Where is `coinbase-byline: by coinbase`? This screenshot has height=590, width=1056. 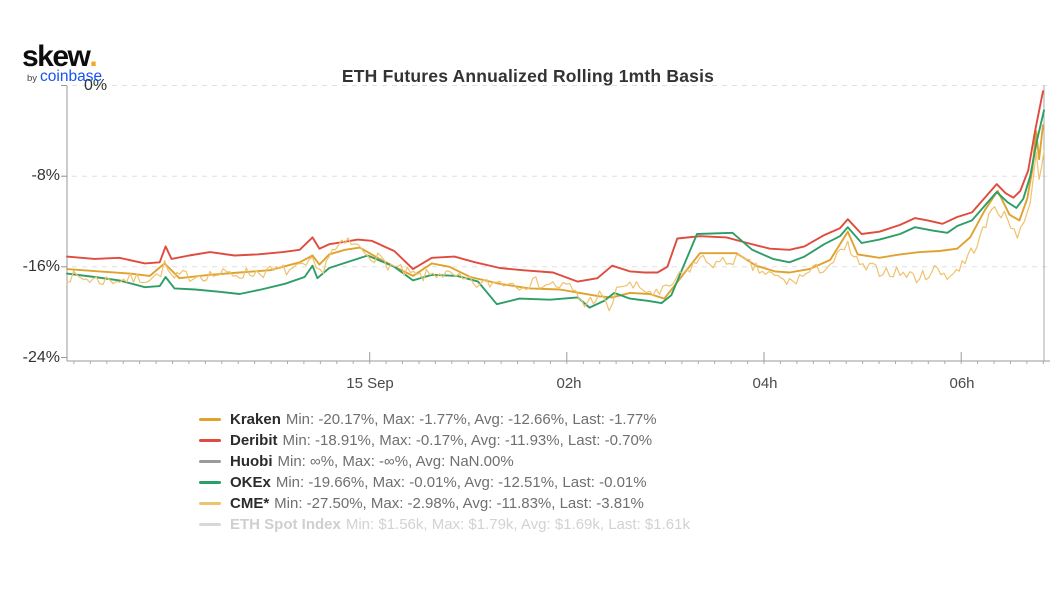
coinbase-byline: by coinbase is located at coordinates (62, 77).